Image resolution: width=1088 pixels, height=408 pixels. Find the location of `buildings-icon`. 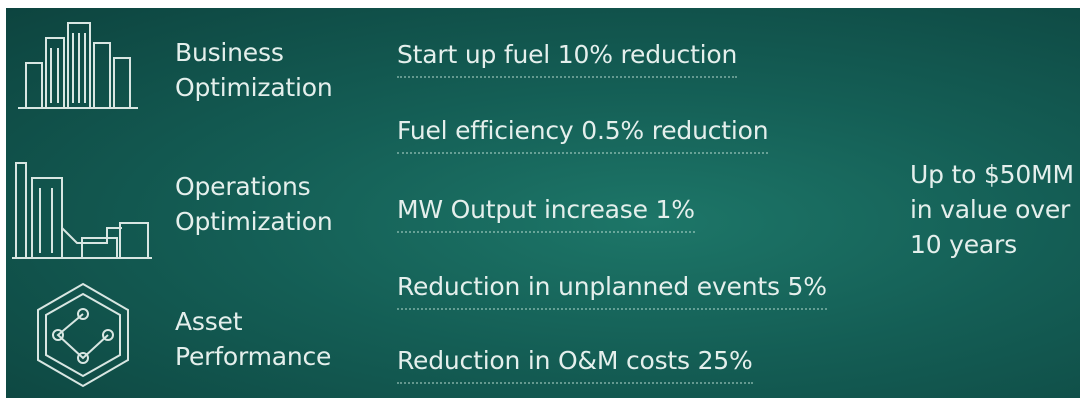

buildings-icon is located at coordinates (78, 65).